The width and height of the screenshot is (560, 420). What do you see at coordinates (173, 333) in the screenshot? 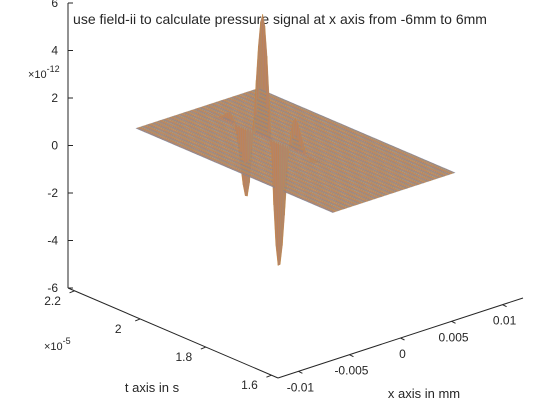
I see `y-axis-line` at bounding box center [173, 333].